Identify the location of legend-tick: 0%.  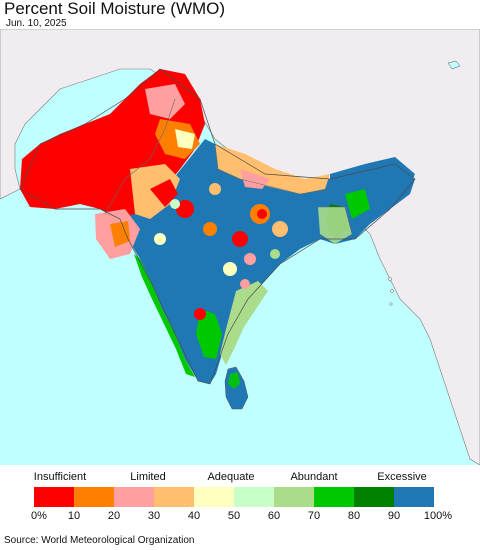
(39, 516).